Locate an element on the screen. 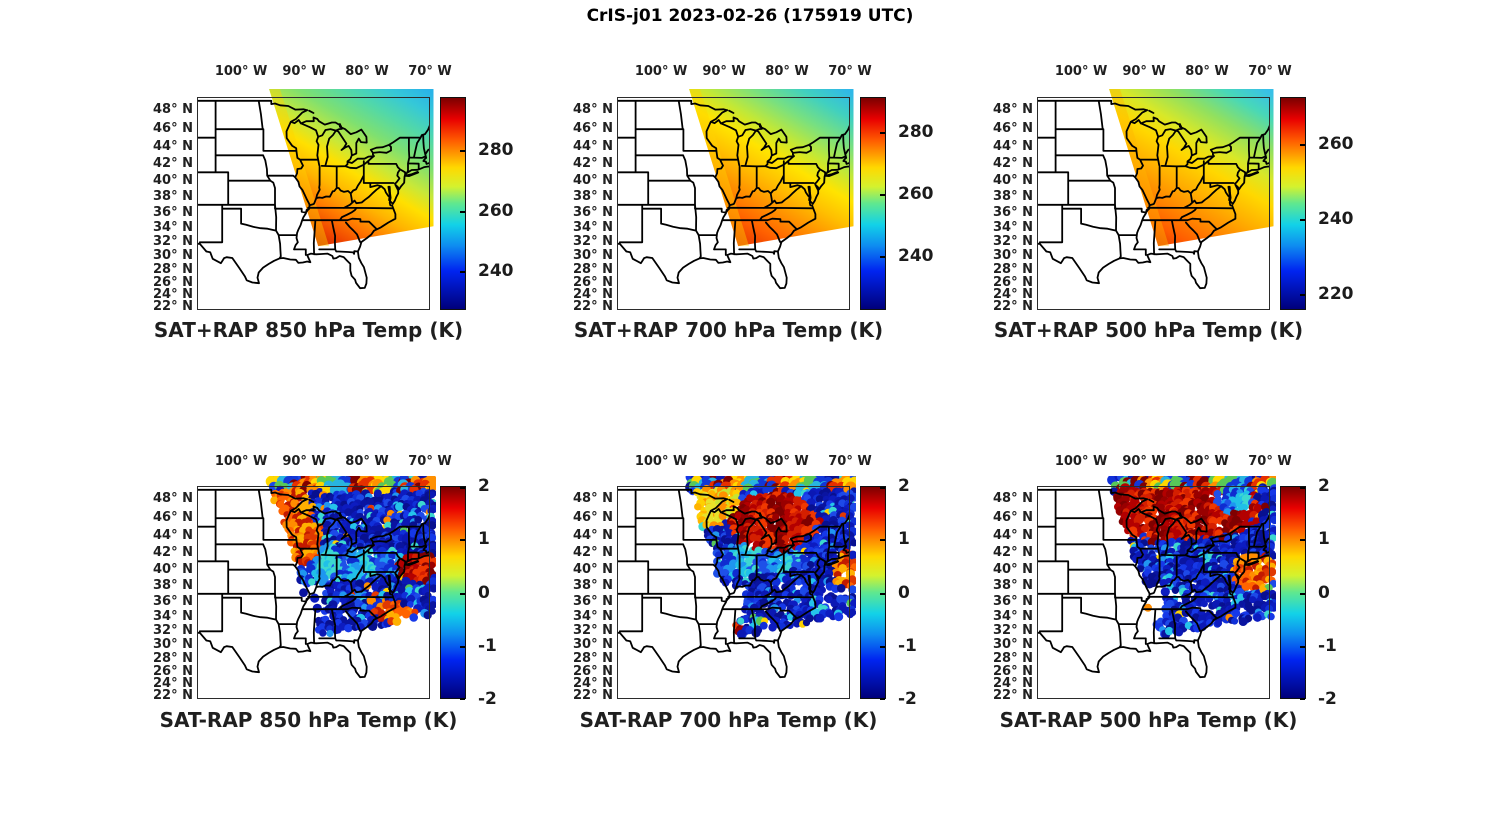 This screenshot has width=1500, height=825. panel-title: SAT+RAP 500 hPa Temp (K) is located at coordinates (1148, 330).